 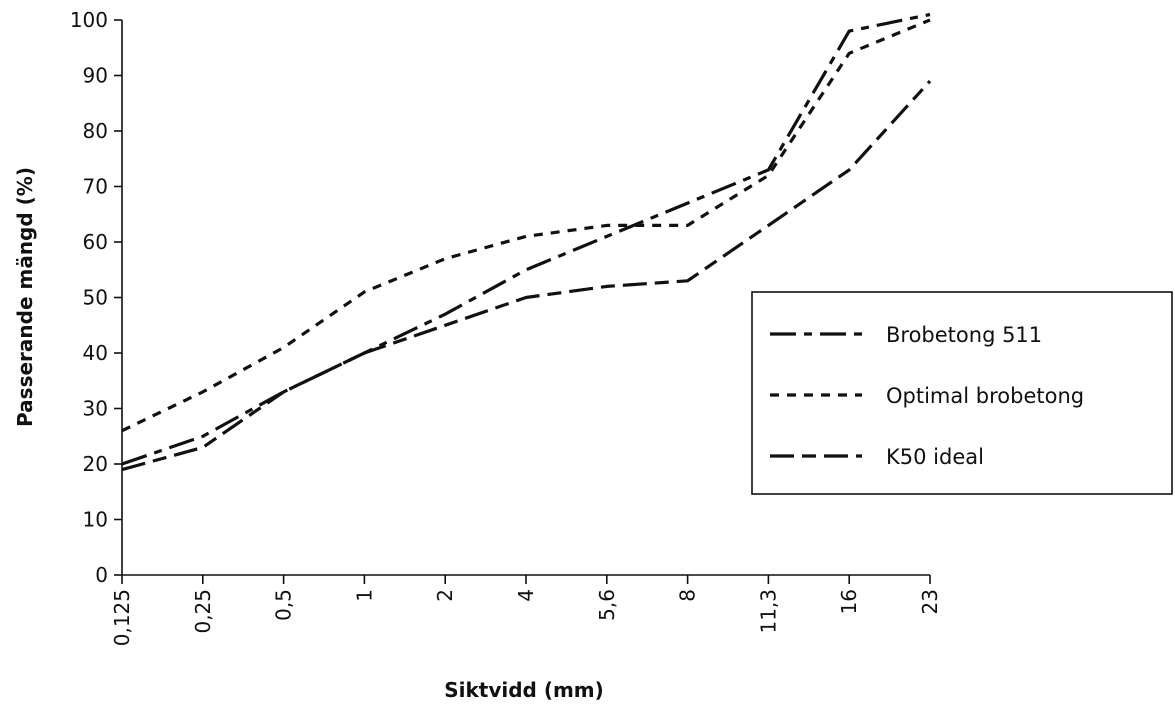 I want to click on y-axis-title: Passerande mängd (%), so click(x=25, y=297).